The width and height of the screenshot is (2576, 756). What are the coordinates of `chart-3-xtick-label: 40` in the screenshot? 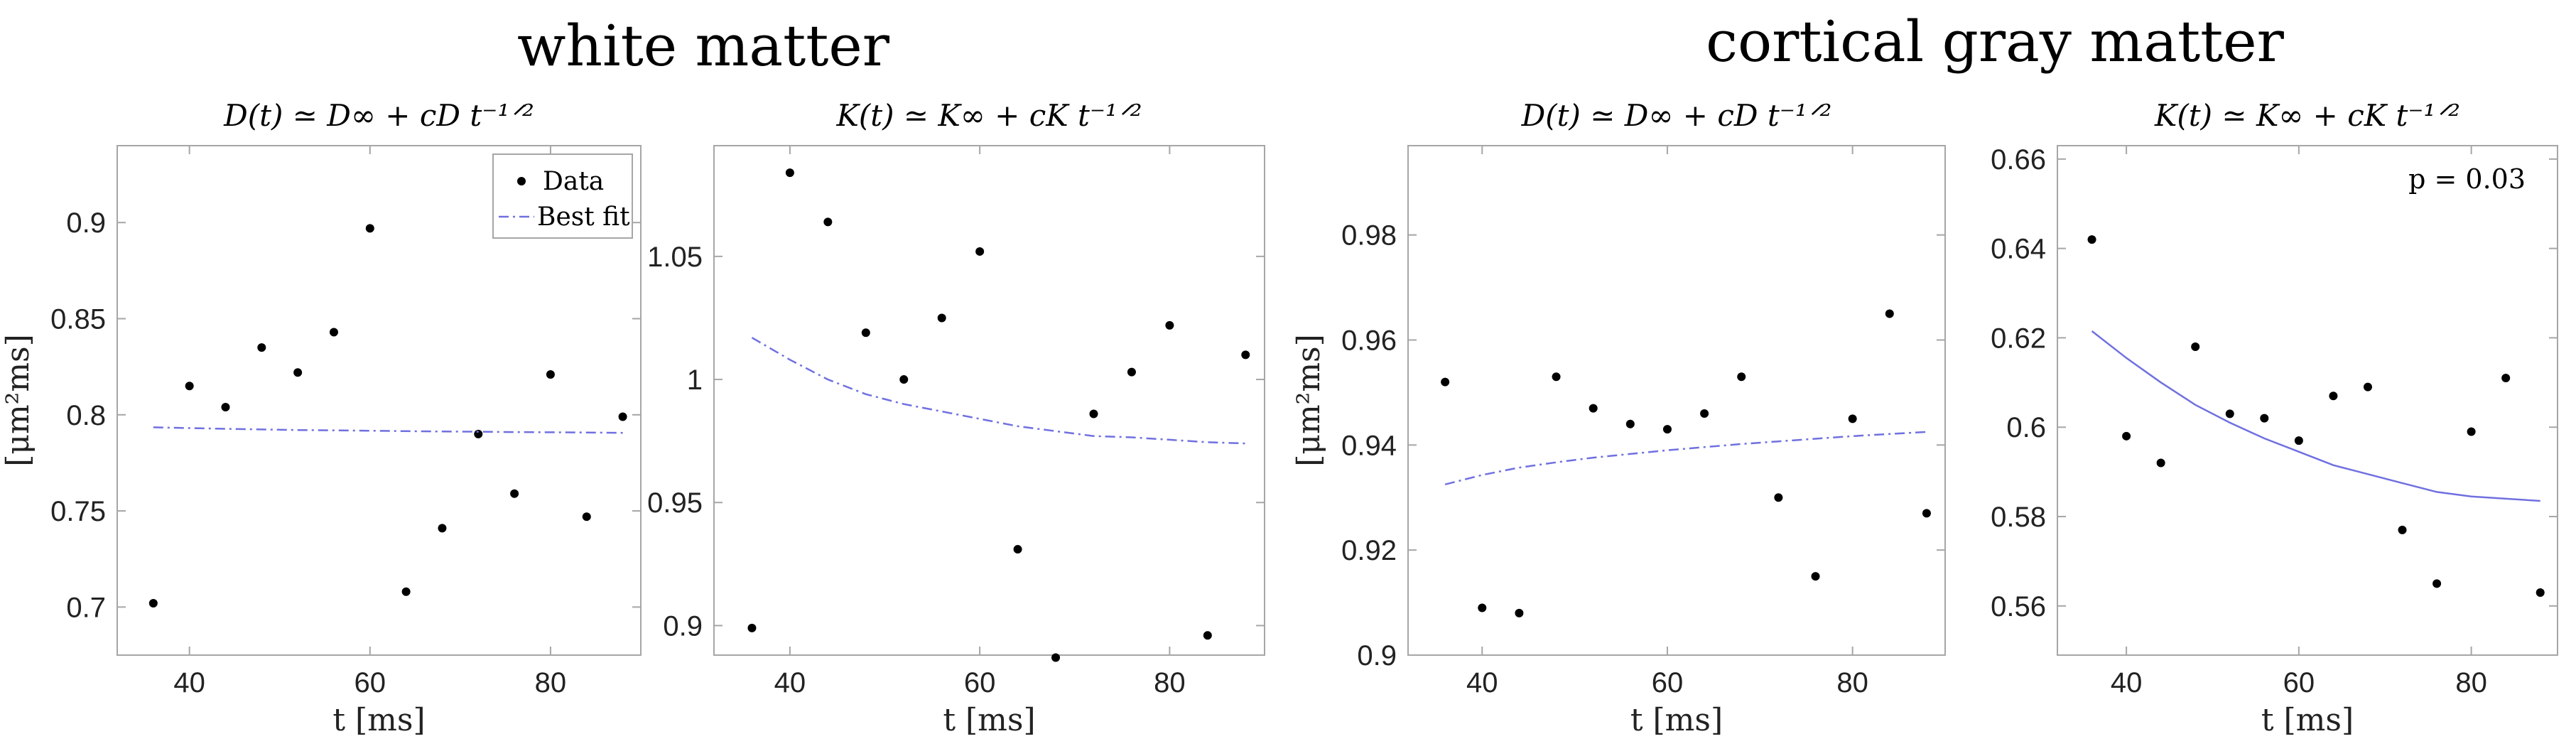 It's located at (2127, 682).